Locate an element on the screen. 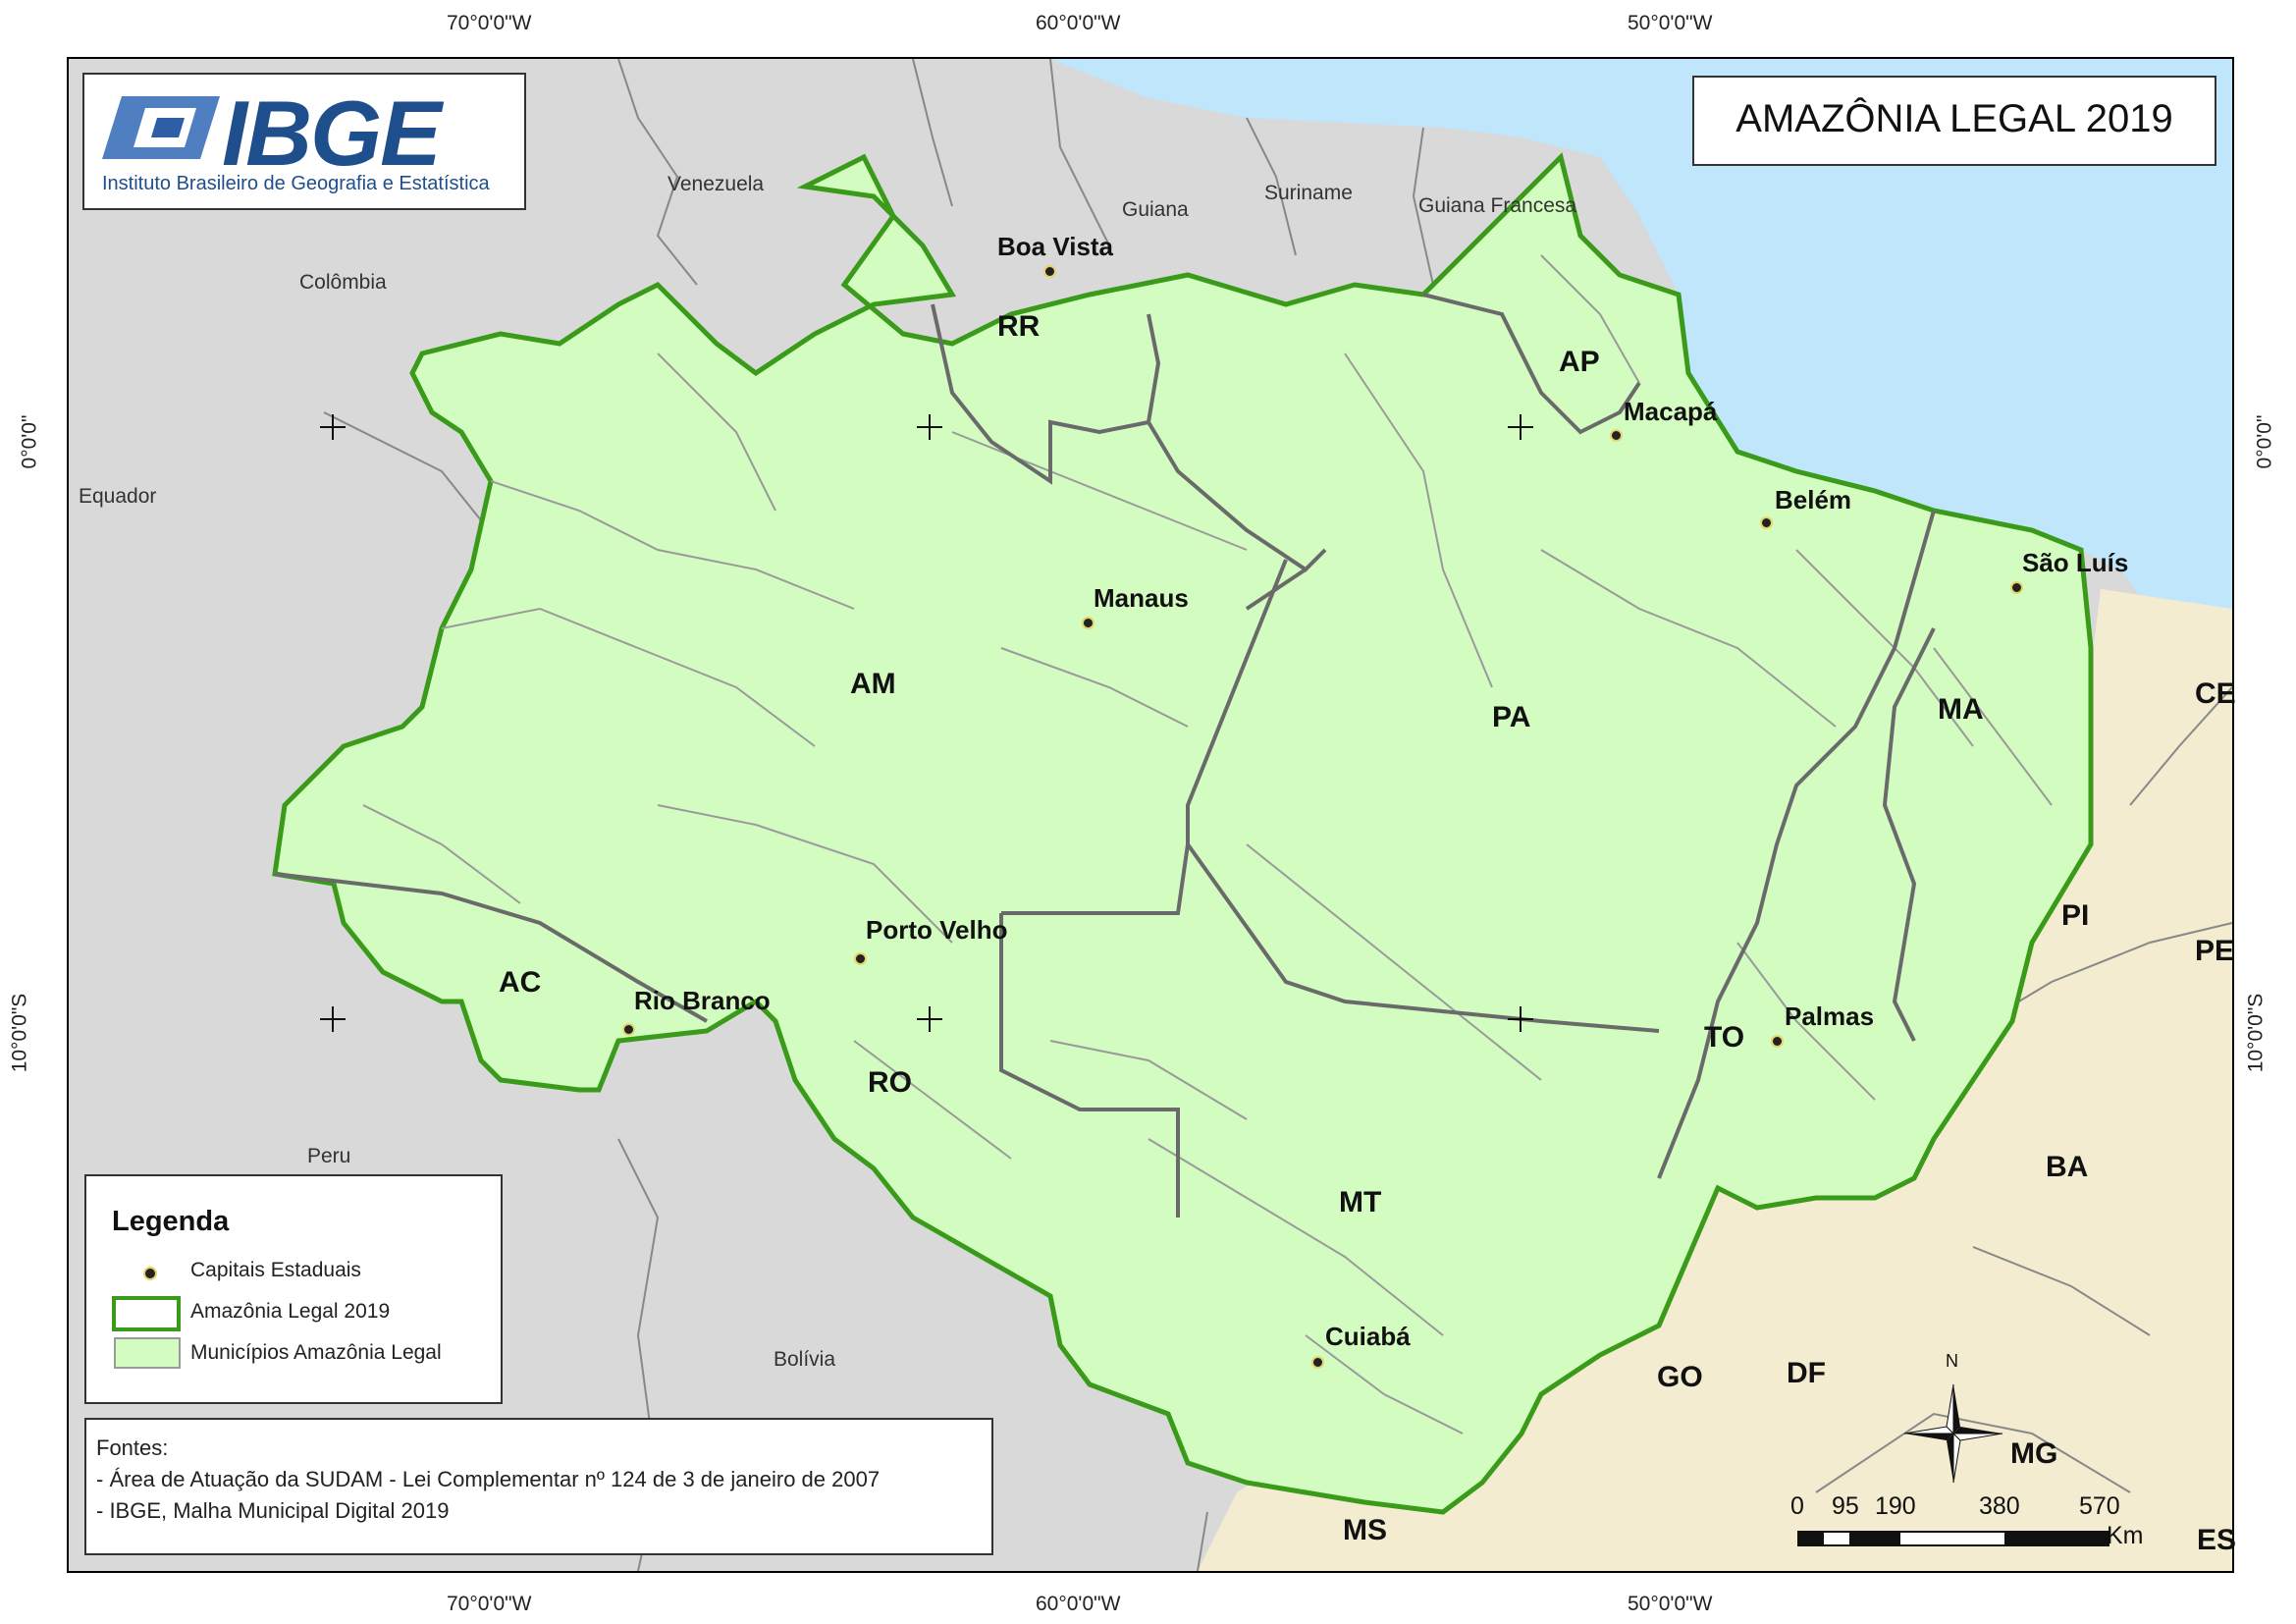 The height and width of the screenshot is (1624, 2296). capital-label-rio-branco: Rio Branco is located at coordinates (702, 1000).